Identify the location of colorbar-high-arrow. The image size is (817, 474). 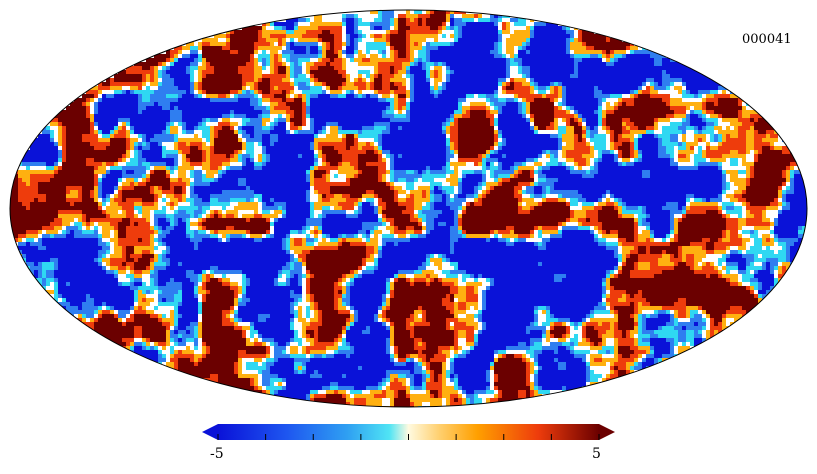
(607, 432).